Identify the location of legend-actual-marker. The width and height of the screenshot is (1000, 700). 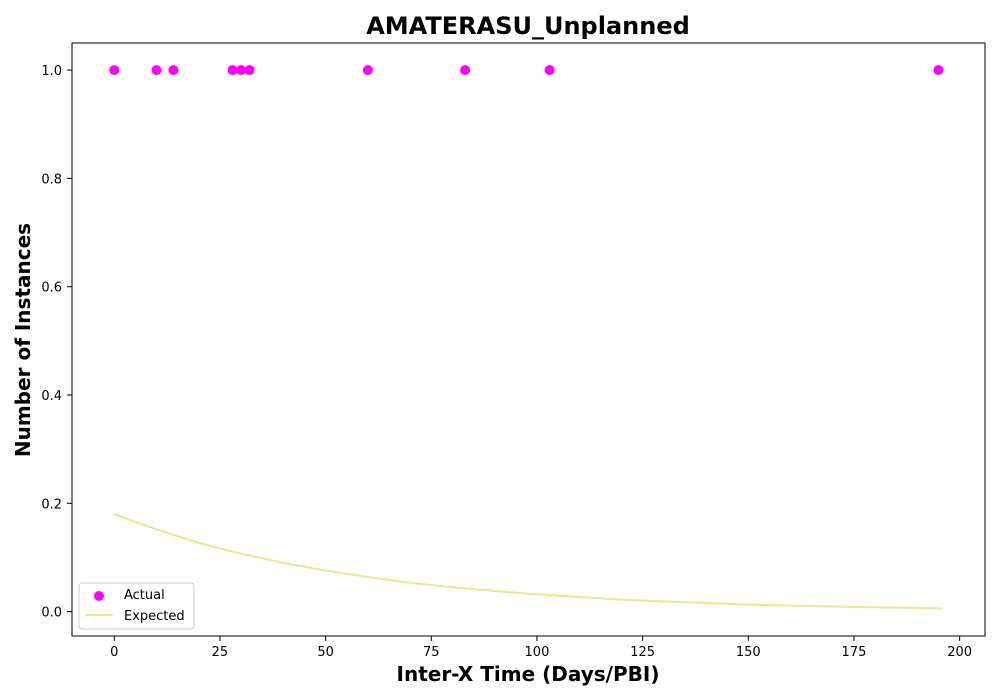
(99, 596).